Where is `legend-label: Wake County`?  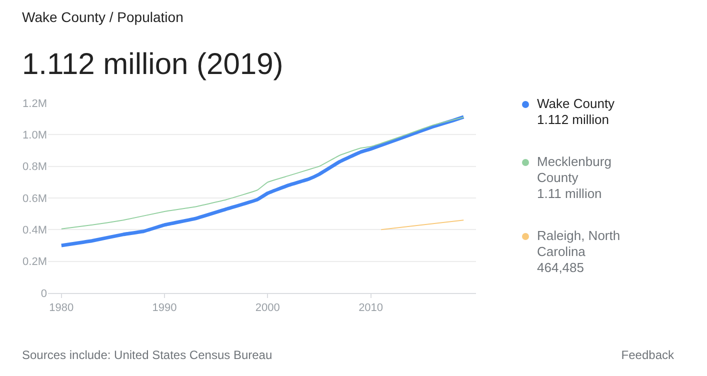 legend-label: Wake County is located at coordinates (576, 103).